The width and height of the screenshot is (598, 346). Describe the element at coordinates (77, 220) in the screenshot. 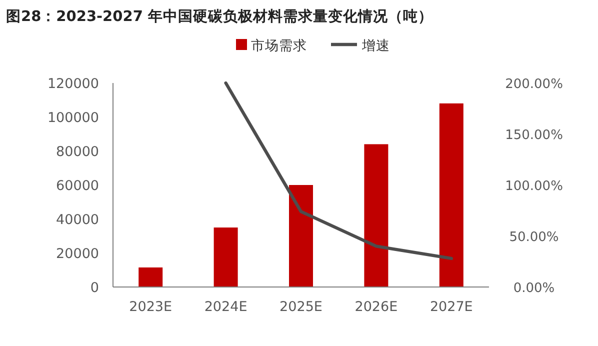

I see `y-tick-label: 40000` at that location.